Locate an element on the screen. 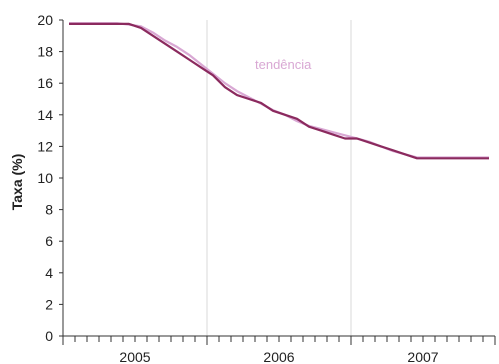 This screenshot has height=364, width=499. y-tick-labels: 0 2 4 6 8 10 12 14 16 18 20 is located at coordinates (45, 178).